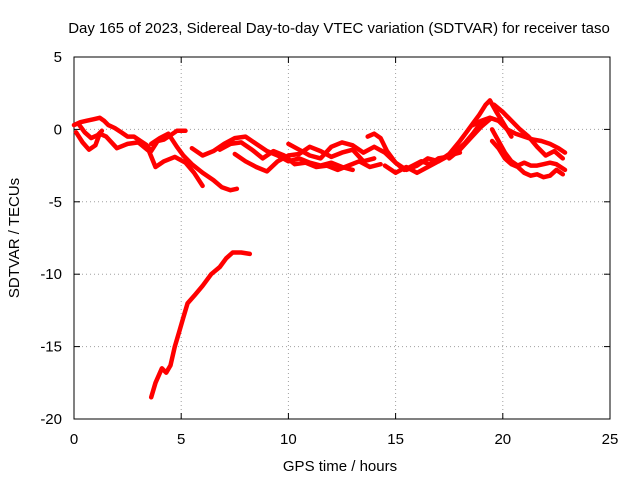 The width and height of the screenshot is (640, 480). I want to click on y-tick-label: -15, so click(51, 347).